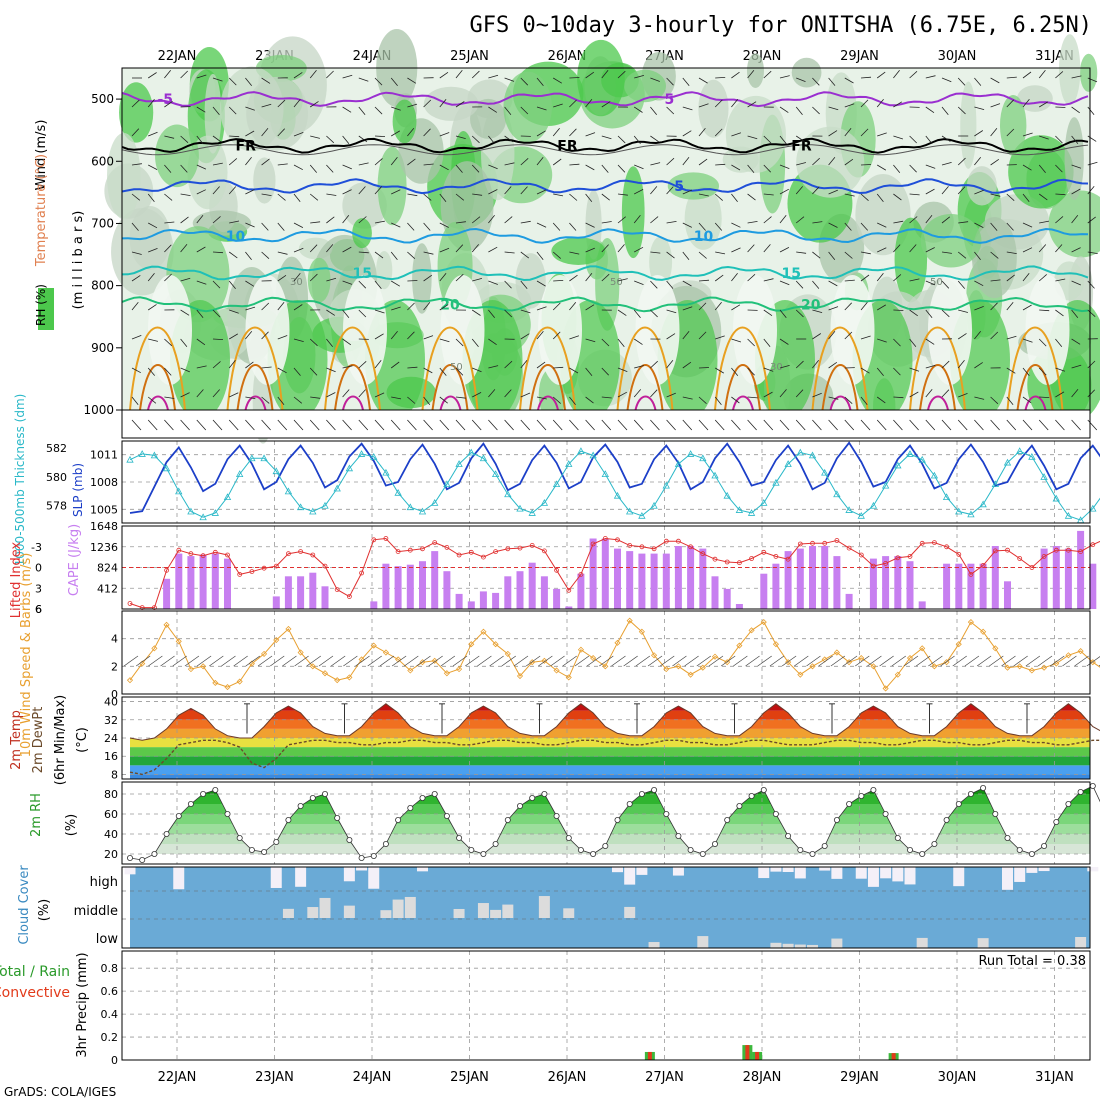 This screenshot has height=1100, width=1100. What do you see at coordinates (35, 993) in the screenshot?
I see `legend-label: Convective` at bounding box center [35, 993].